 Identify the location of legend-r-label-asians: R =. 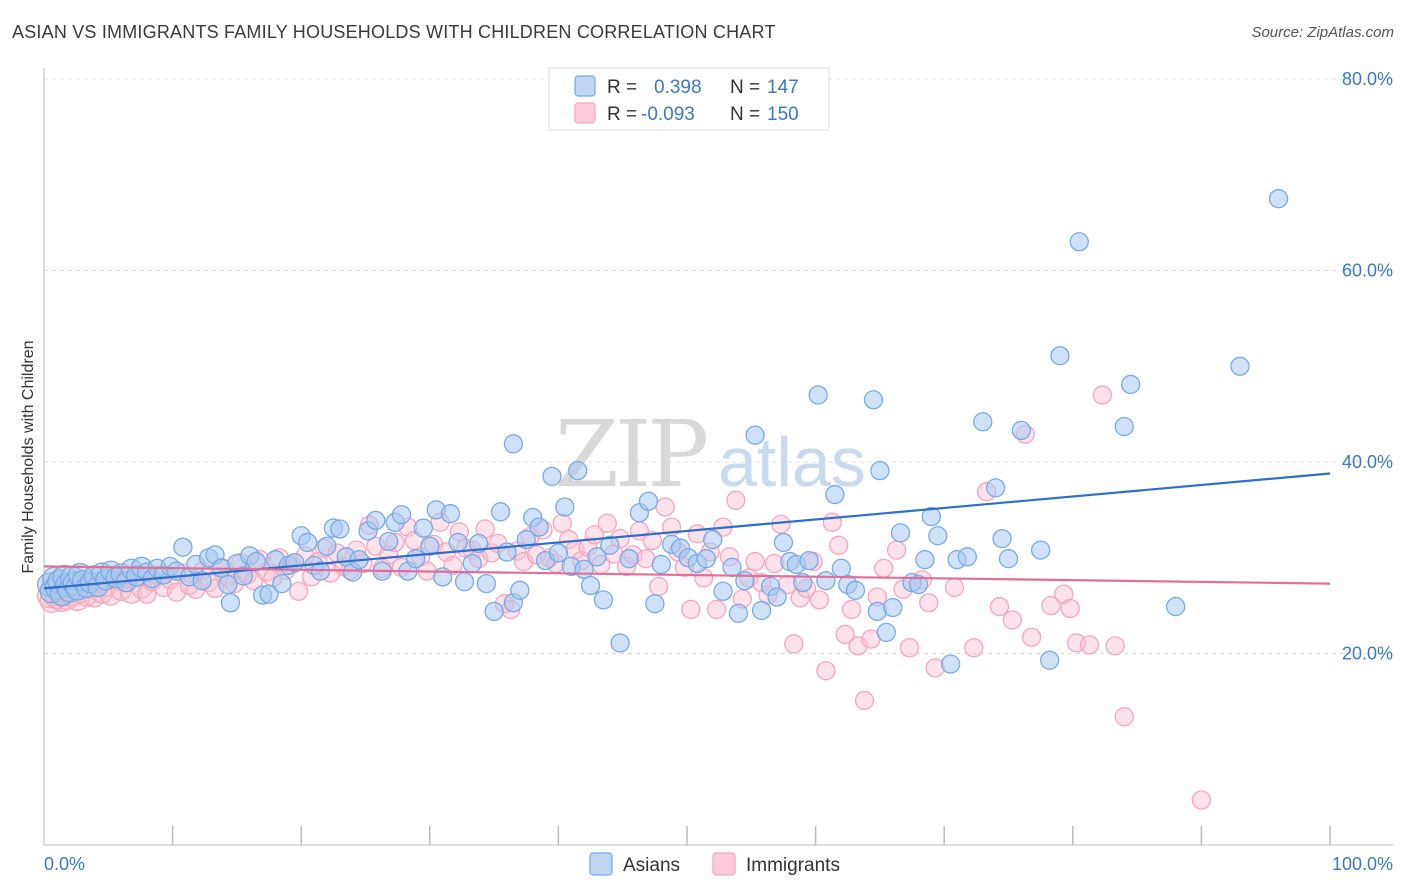
(622, 87).